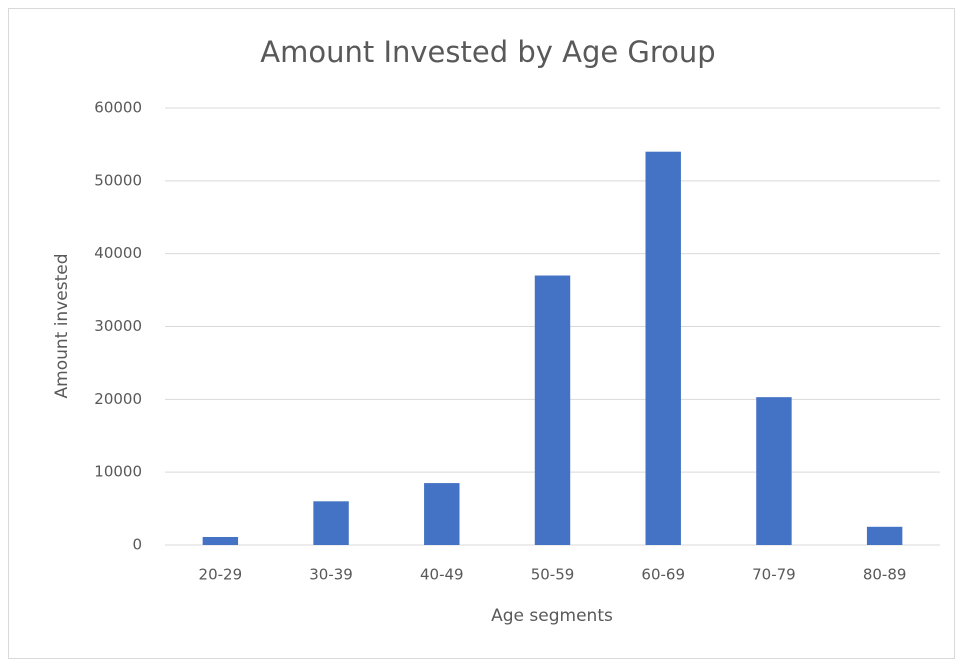 The height and width of the screenshot is (659, 955). I want to click on x-tick-label: 20-29, so click(221, 575).